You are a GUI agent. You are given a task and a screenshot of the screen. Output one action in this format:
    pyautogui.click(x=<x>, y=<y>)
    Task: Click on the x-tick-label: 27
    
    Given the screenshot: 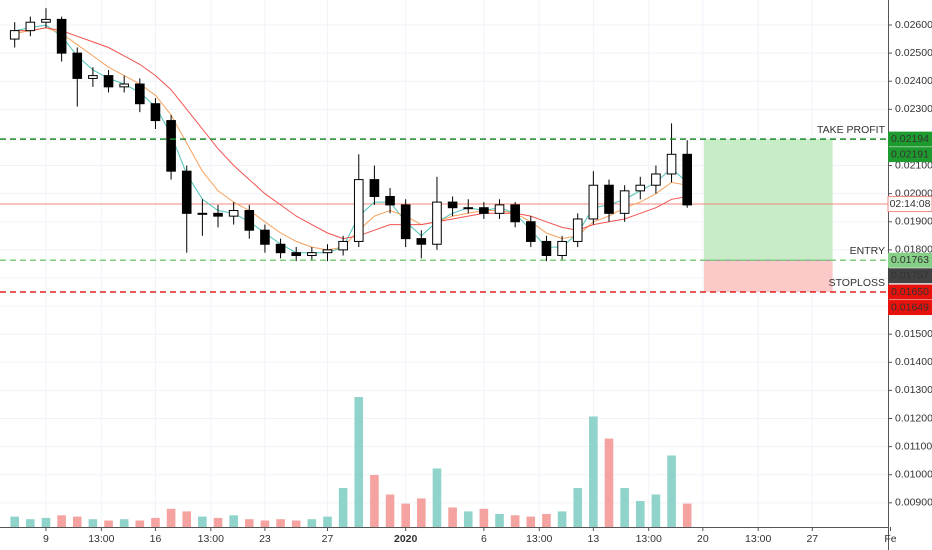 What is the action you would take?
    pyautogui.click(x=328, y=539)
    